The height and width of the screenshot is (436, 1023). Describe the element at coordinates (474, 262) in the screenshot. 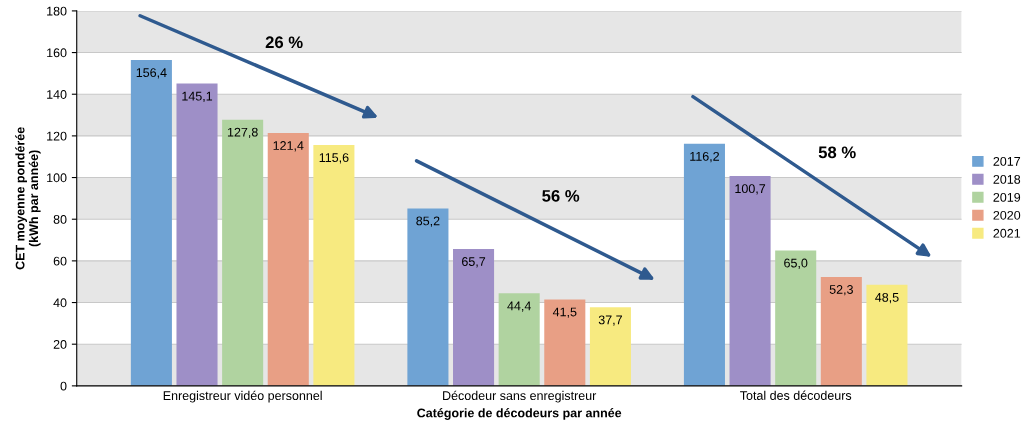

I see `data-label: 65,7` at that location.